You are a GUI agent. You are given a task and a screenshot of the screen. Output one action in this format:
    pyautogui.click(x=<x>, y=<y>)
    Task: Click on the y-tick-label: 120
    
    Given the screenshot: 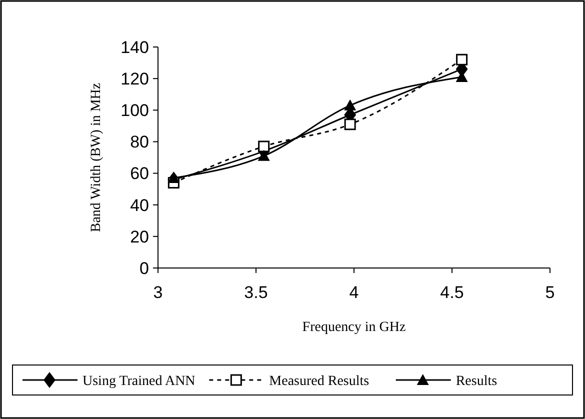 What is the action you would take?
    pyautogui.click(x=134, y=79)
    